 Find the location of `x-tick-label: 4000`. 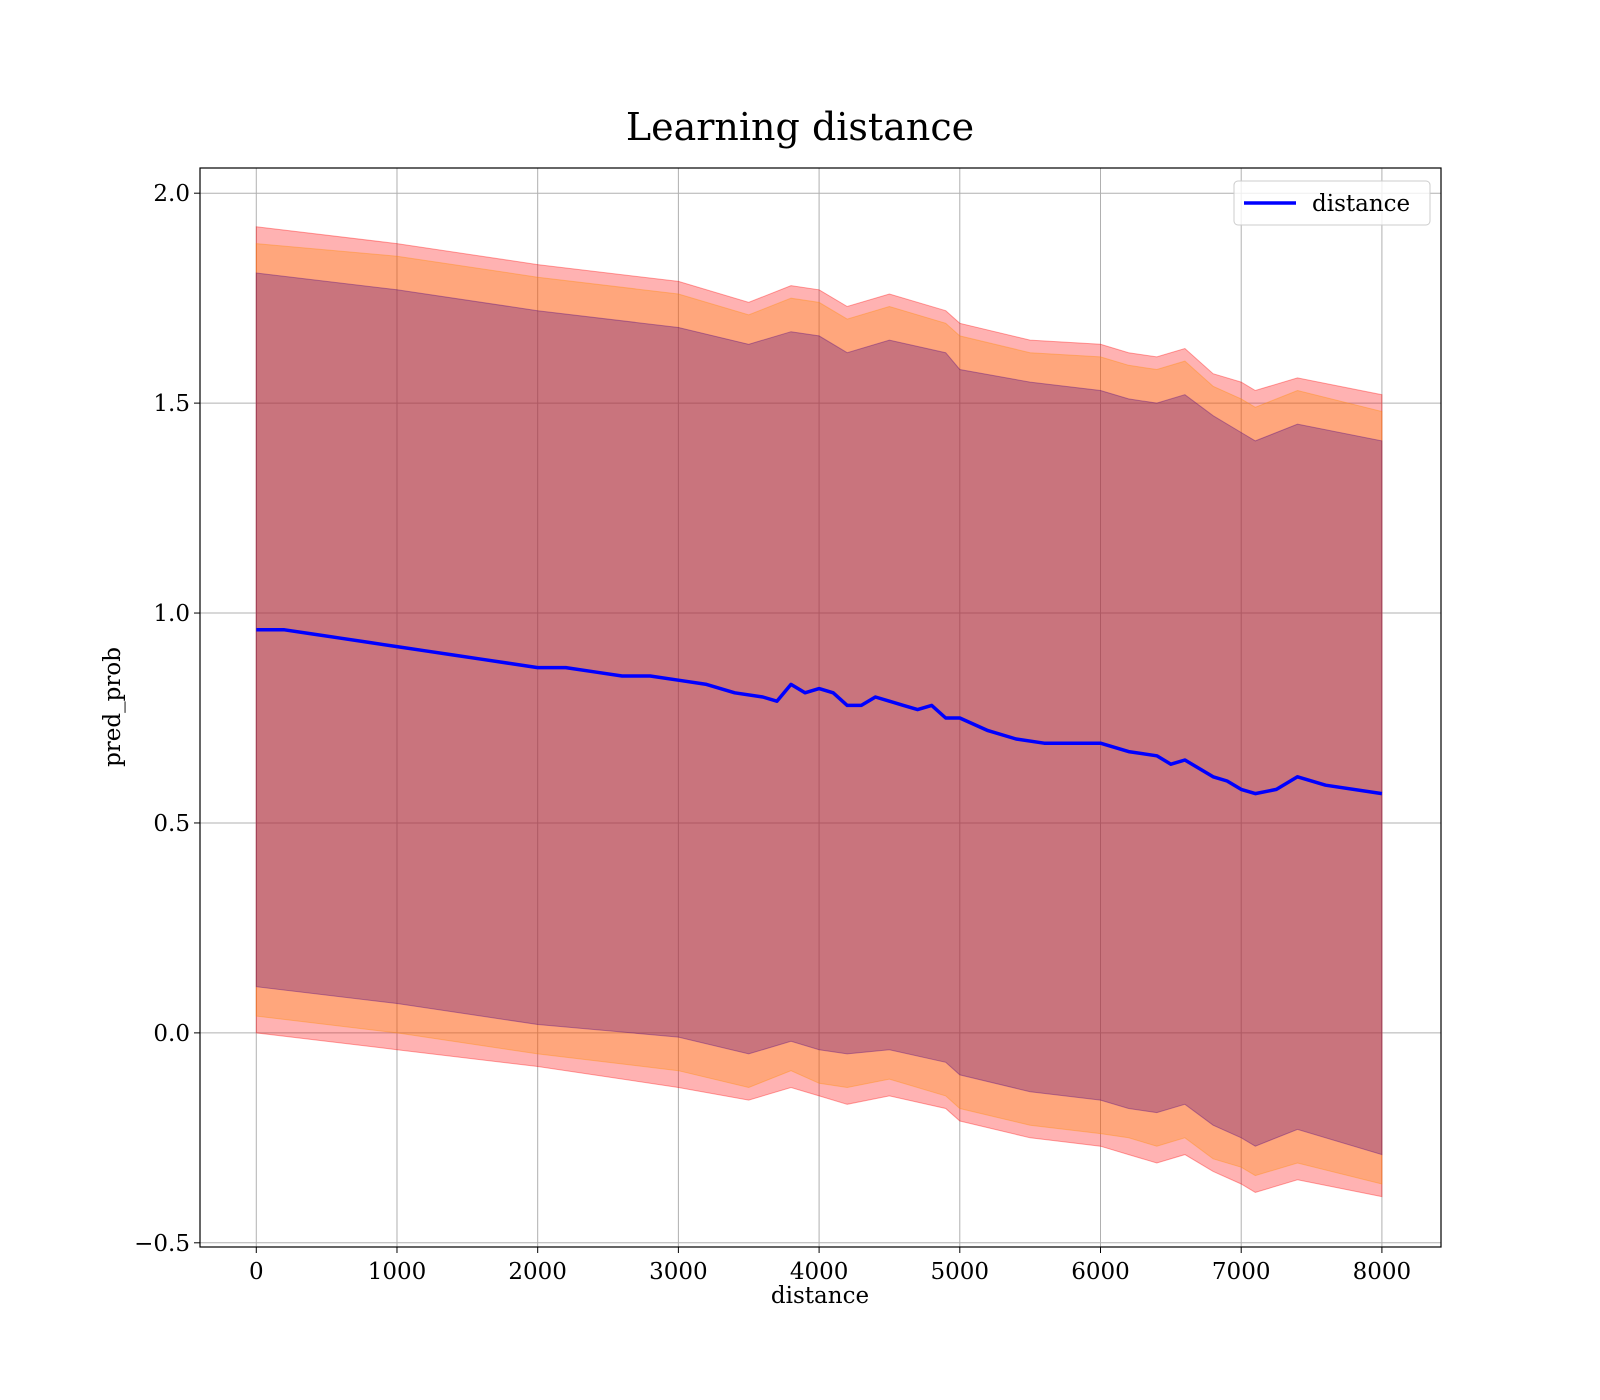

x-tick-label: 4000 is located at coordinates (819, 1272).